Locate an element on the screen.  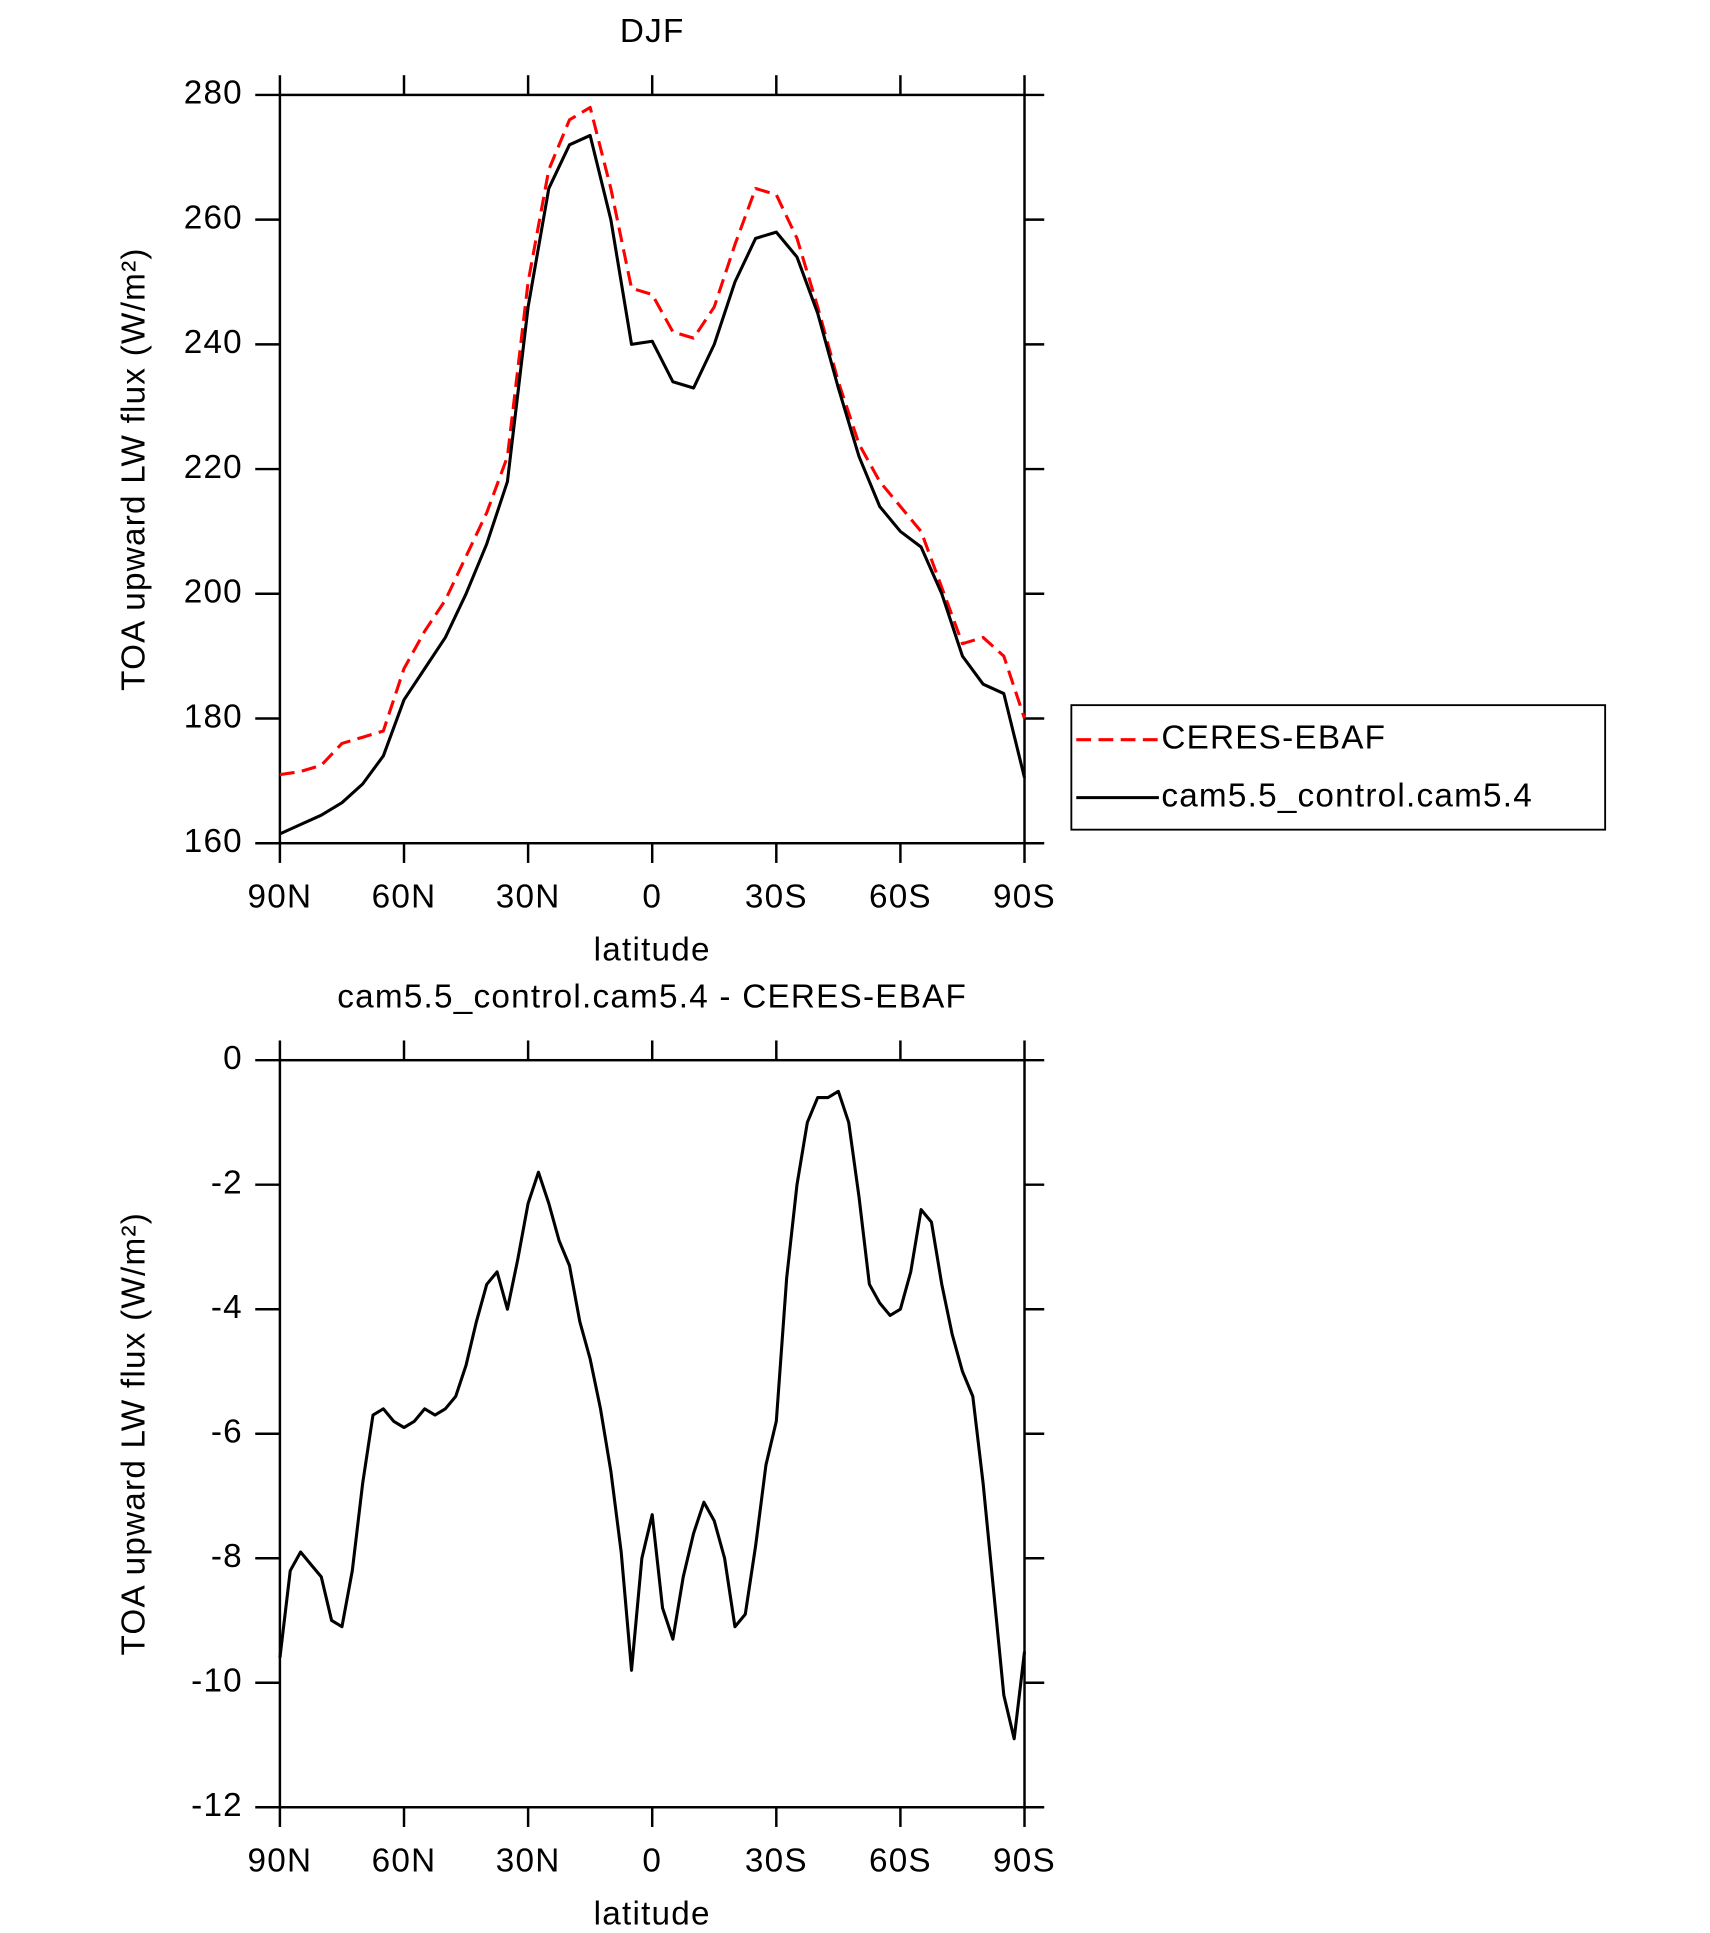
legend-label: cam5.5_control.cam5.4 is located at coordinates (1347, 795).